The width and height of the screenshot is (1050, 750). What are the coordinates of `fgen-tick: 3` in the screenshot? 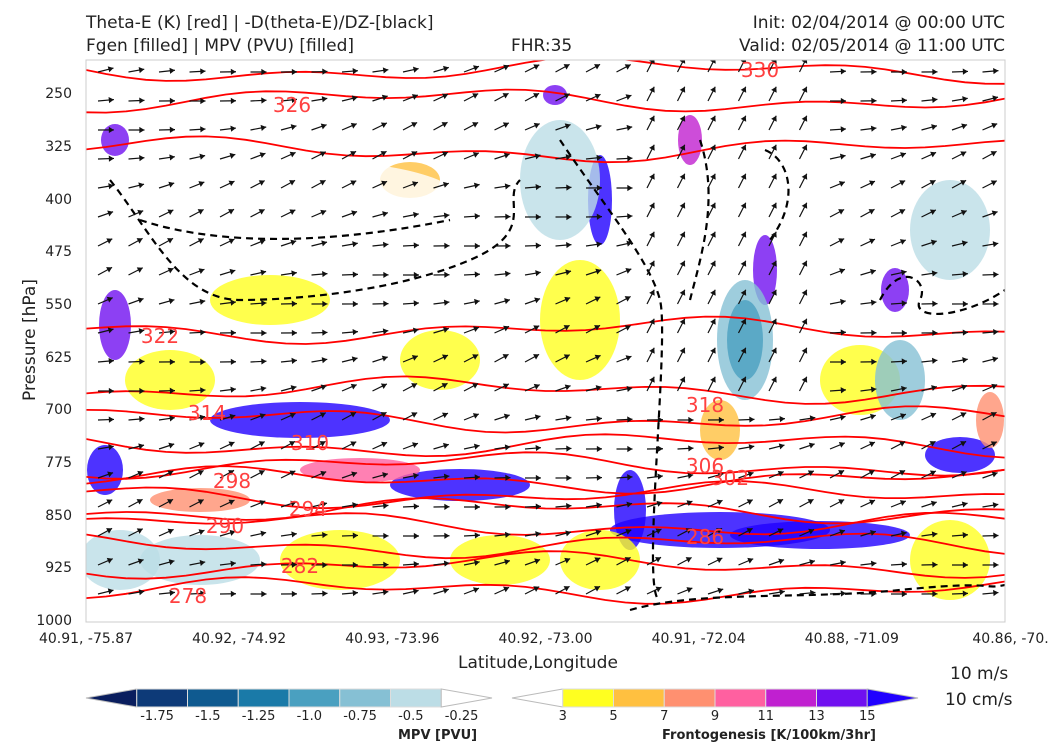 It's located at (562, 716).